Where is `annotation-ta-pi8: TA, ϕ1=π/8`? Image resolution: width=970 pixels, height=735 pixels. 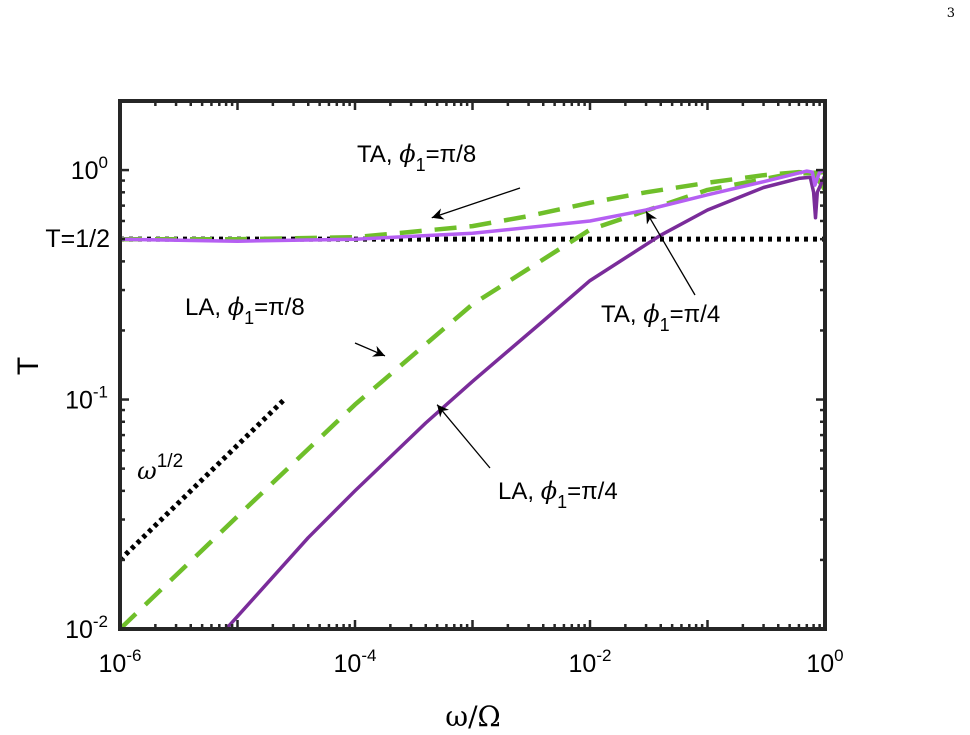 annotation-ta-pi8: TA, ϕ1=π/8 is located at coordinates (416, 157).